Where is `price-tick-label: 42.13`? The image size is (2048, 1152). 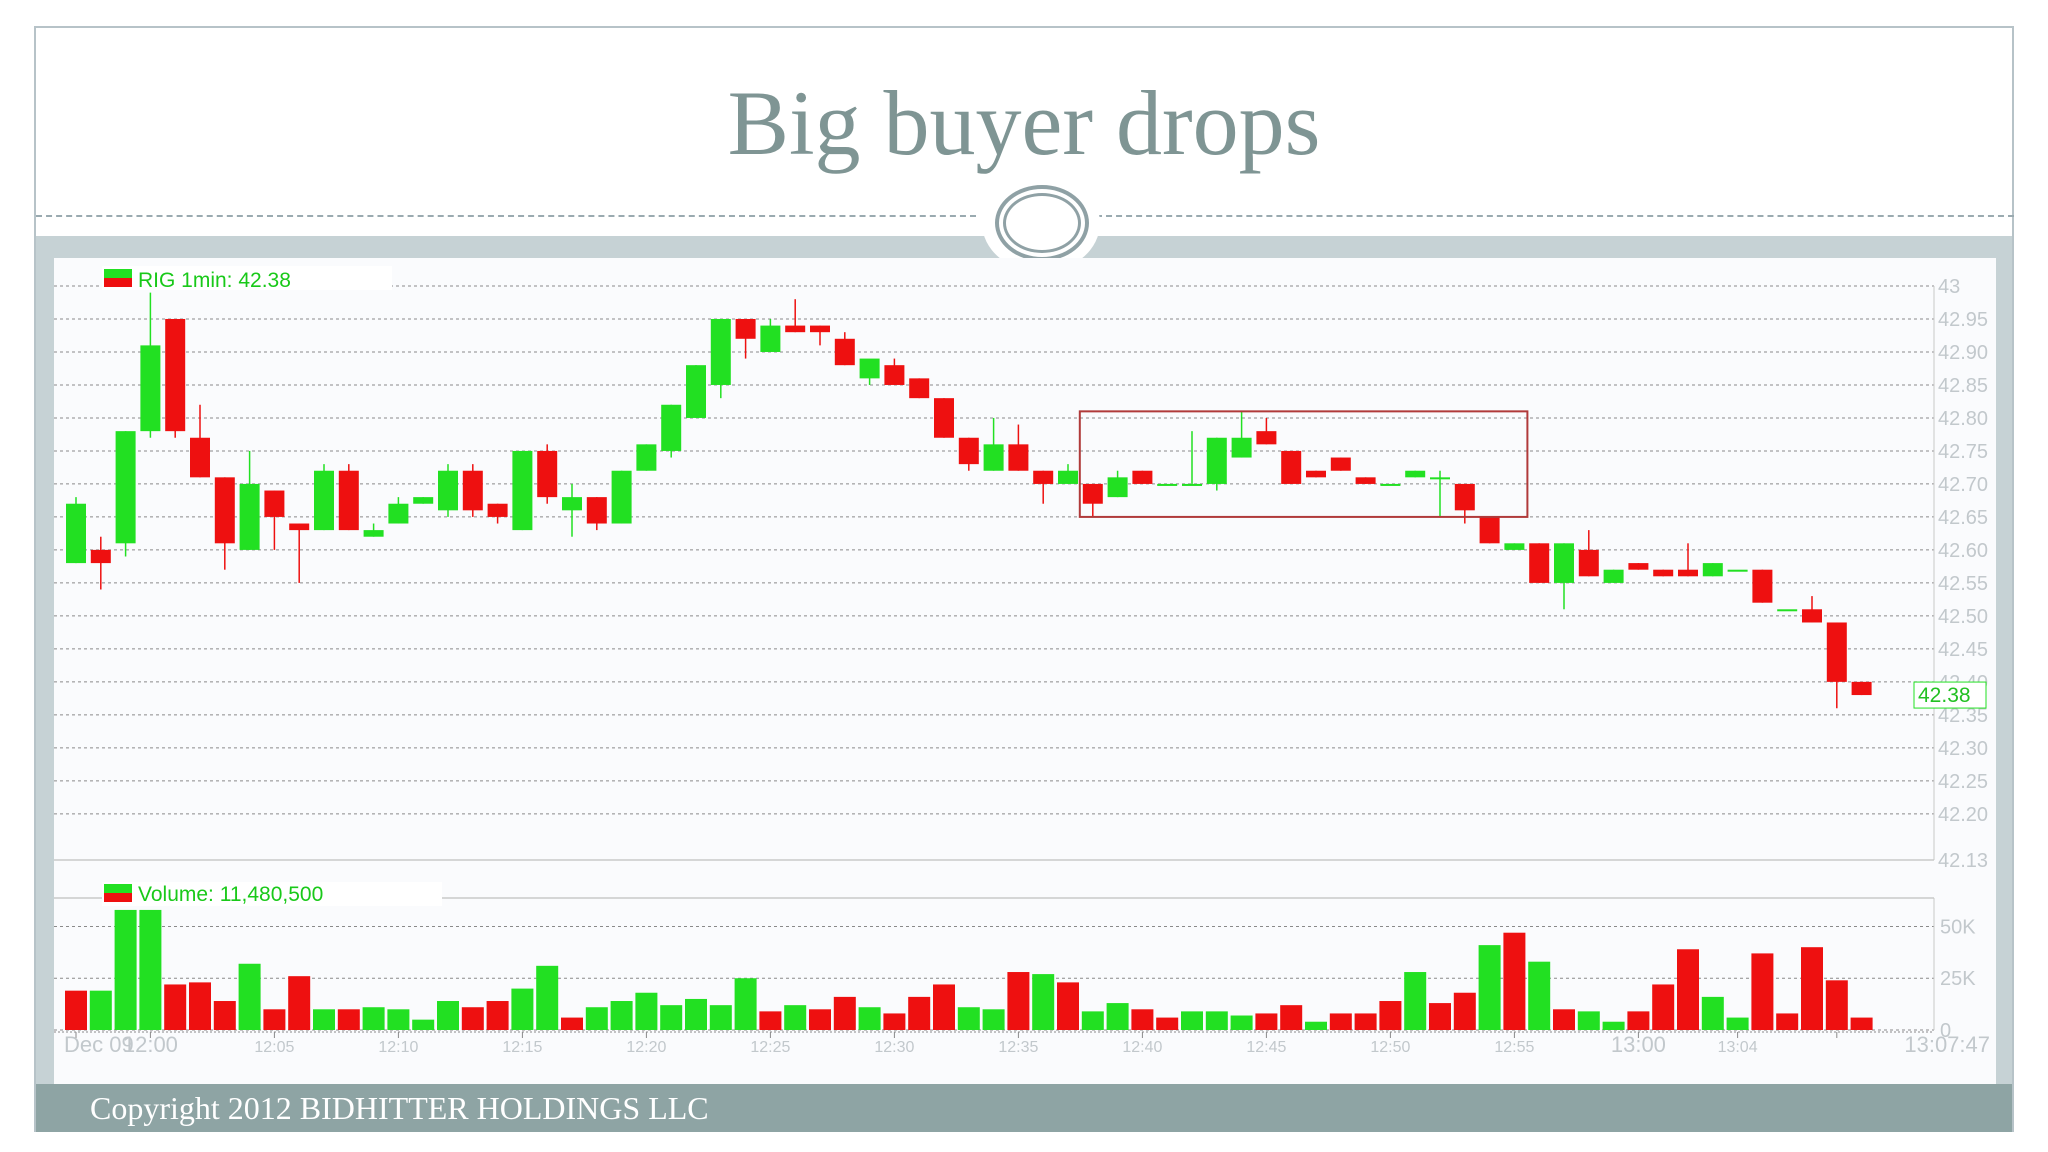 price-tick-label: 42.13 is located at coordinates (1963, 861).